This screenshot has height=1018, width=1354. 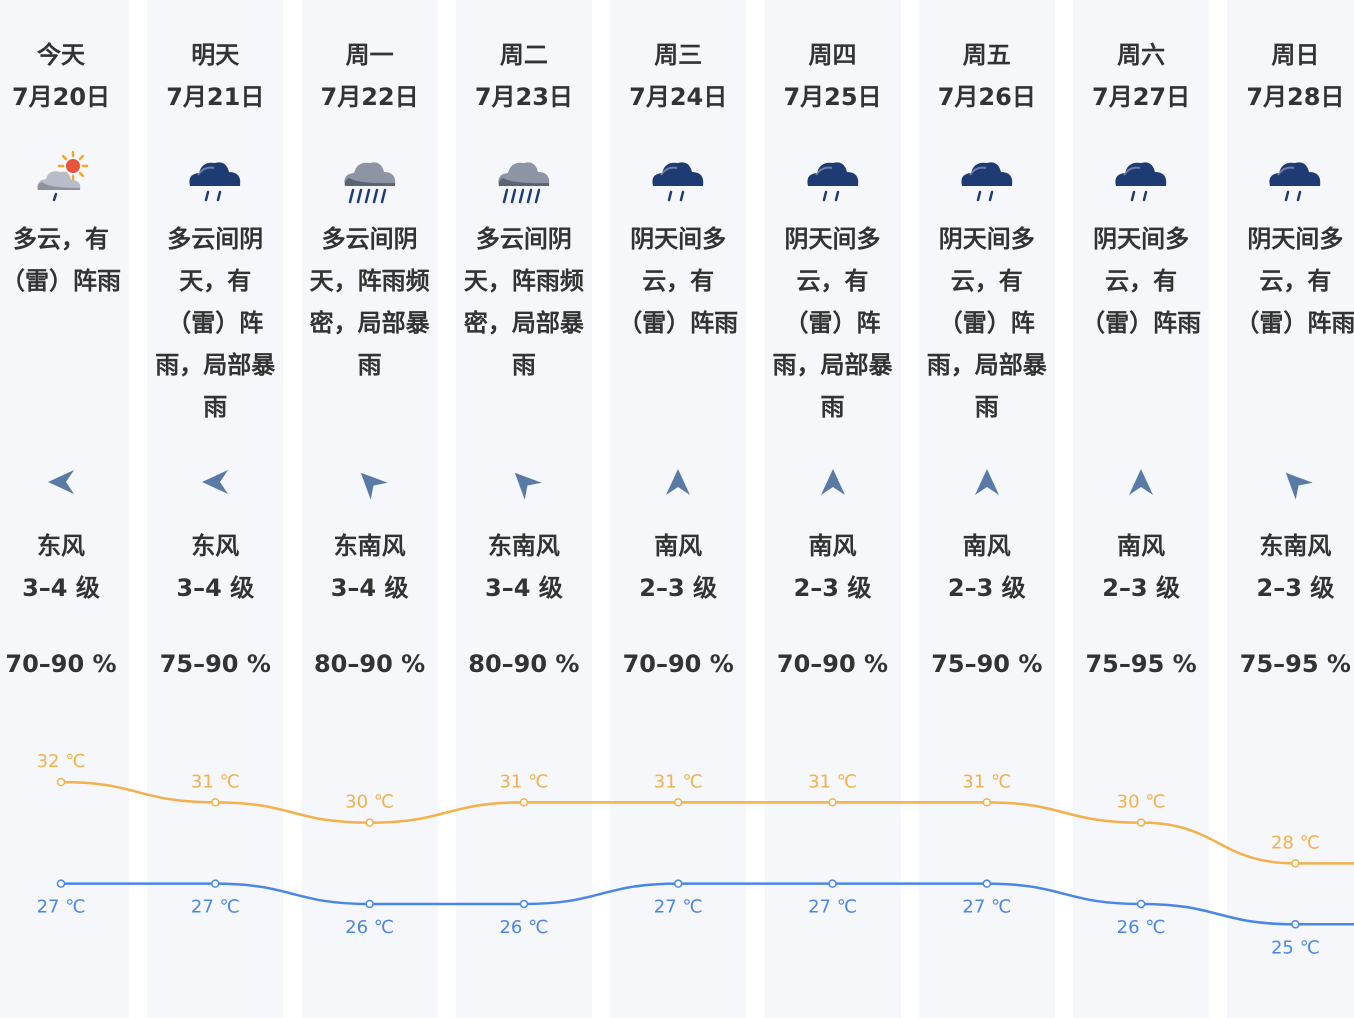 I want to click on forecast-day-column: 明天 7月21日 多云间阴天，有（雷）阵雨，局部暴雨 东风 3–4 级 75–90 %, so click(x=215, y=509).